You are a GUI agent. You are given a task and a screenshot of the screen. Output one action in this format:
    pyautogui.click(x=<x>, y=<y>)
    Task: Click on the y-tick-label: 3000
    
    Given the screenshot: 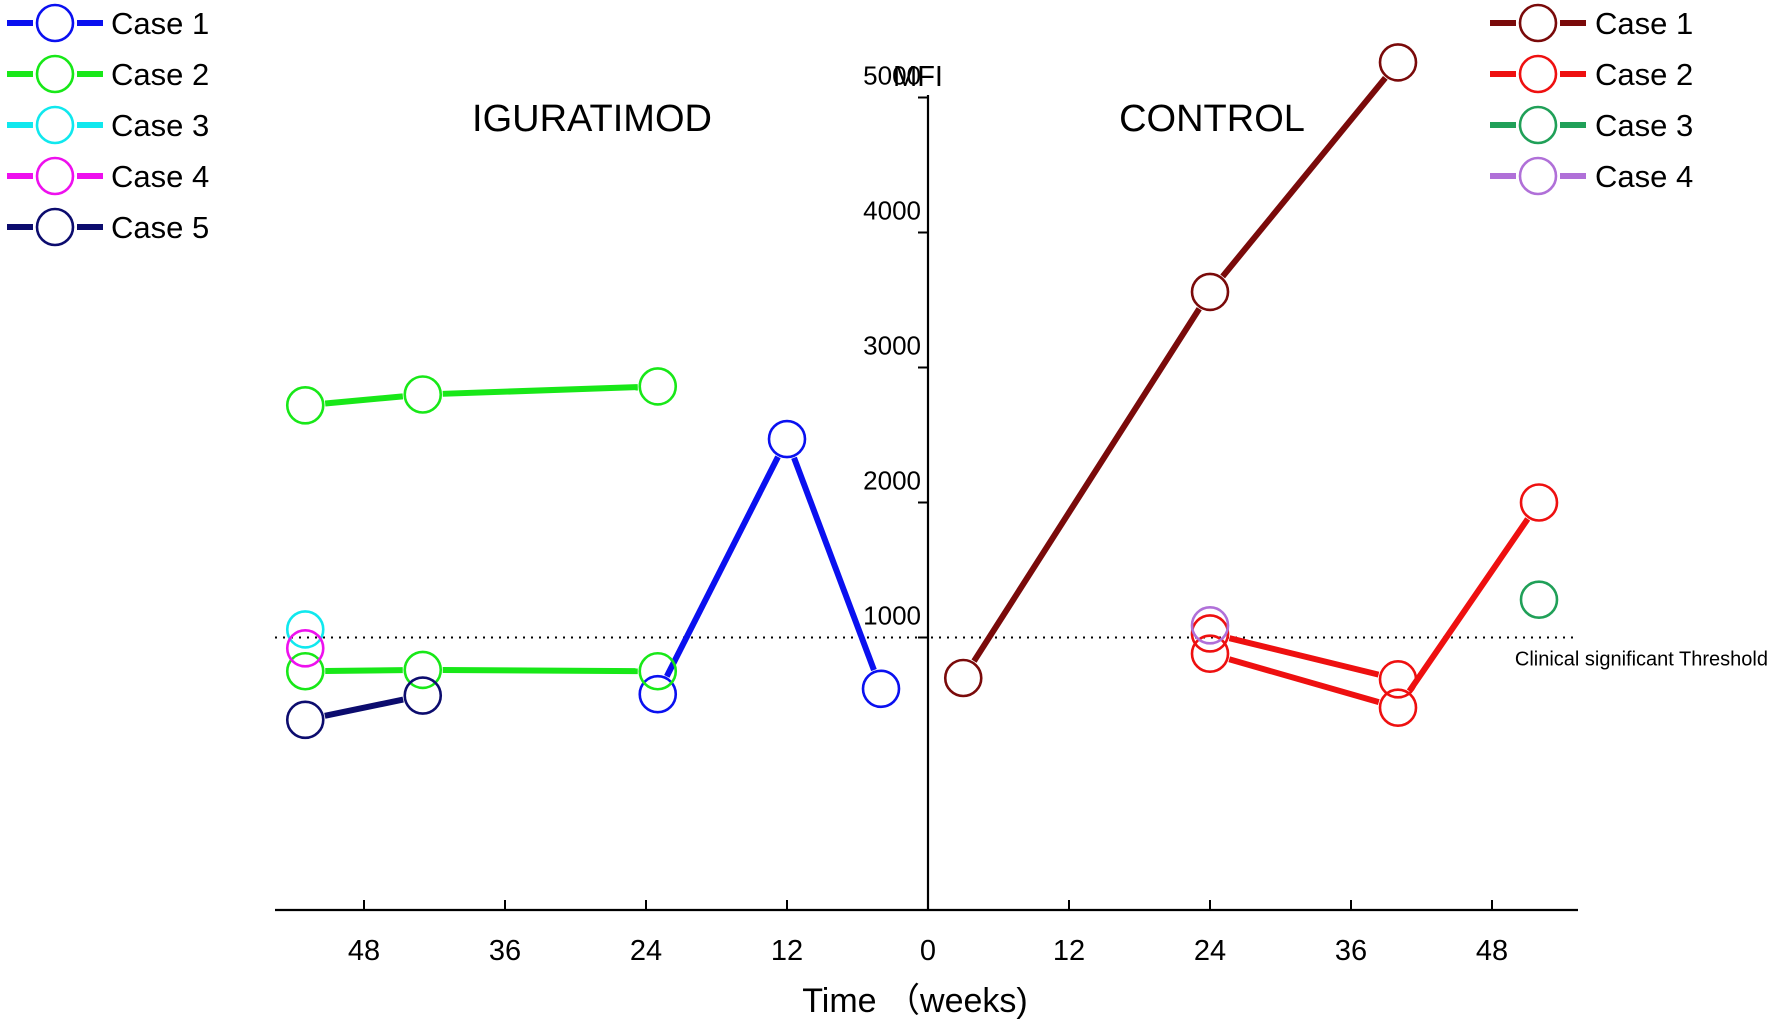 What is the action you would take?
    pyautogui.click(x=892, y=346)
    